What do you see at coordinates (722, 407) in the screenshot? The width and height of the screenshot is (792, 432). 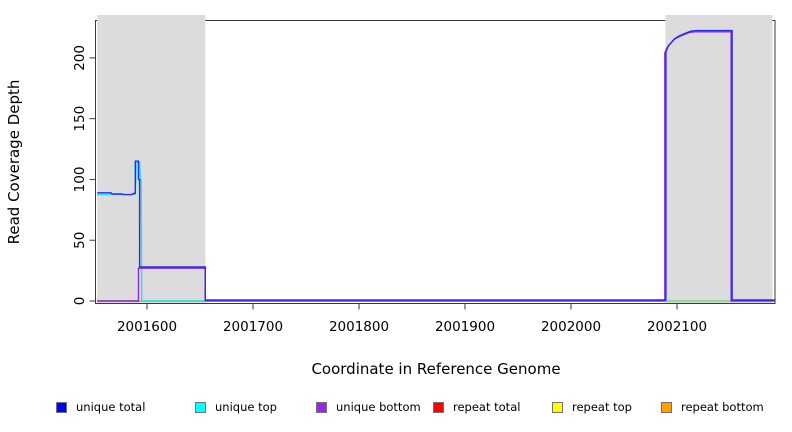 I see `legend-label: repeat bottom` at bounding box center [722, 407].